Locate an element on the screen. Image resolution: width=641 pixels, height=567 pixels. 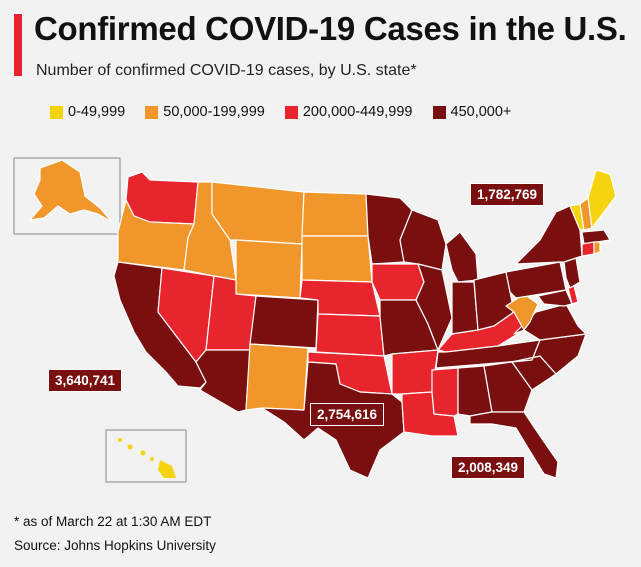
state-wisconsin is located at coordinates (423, 240).